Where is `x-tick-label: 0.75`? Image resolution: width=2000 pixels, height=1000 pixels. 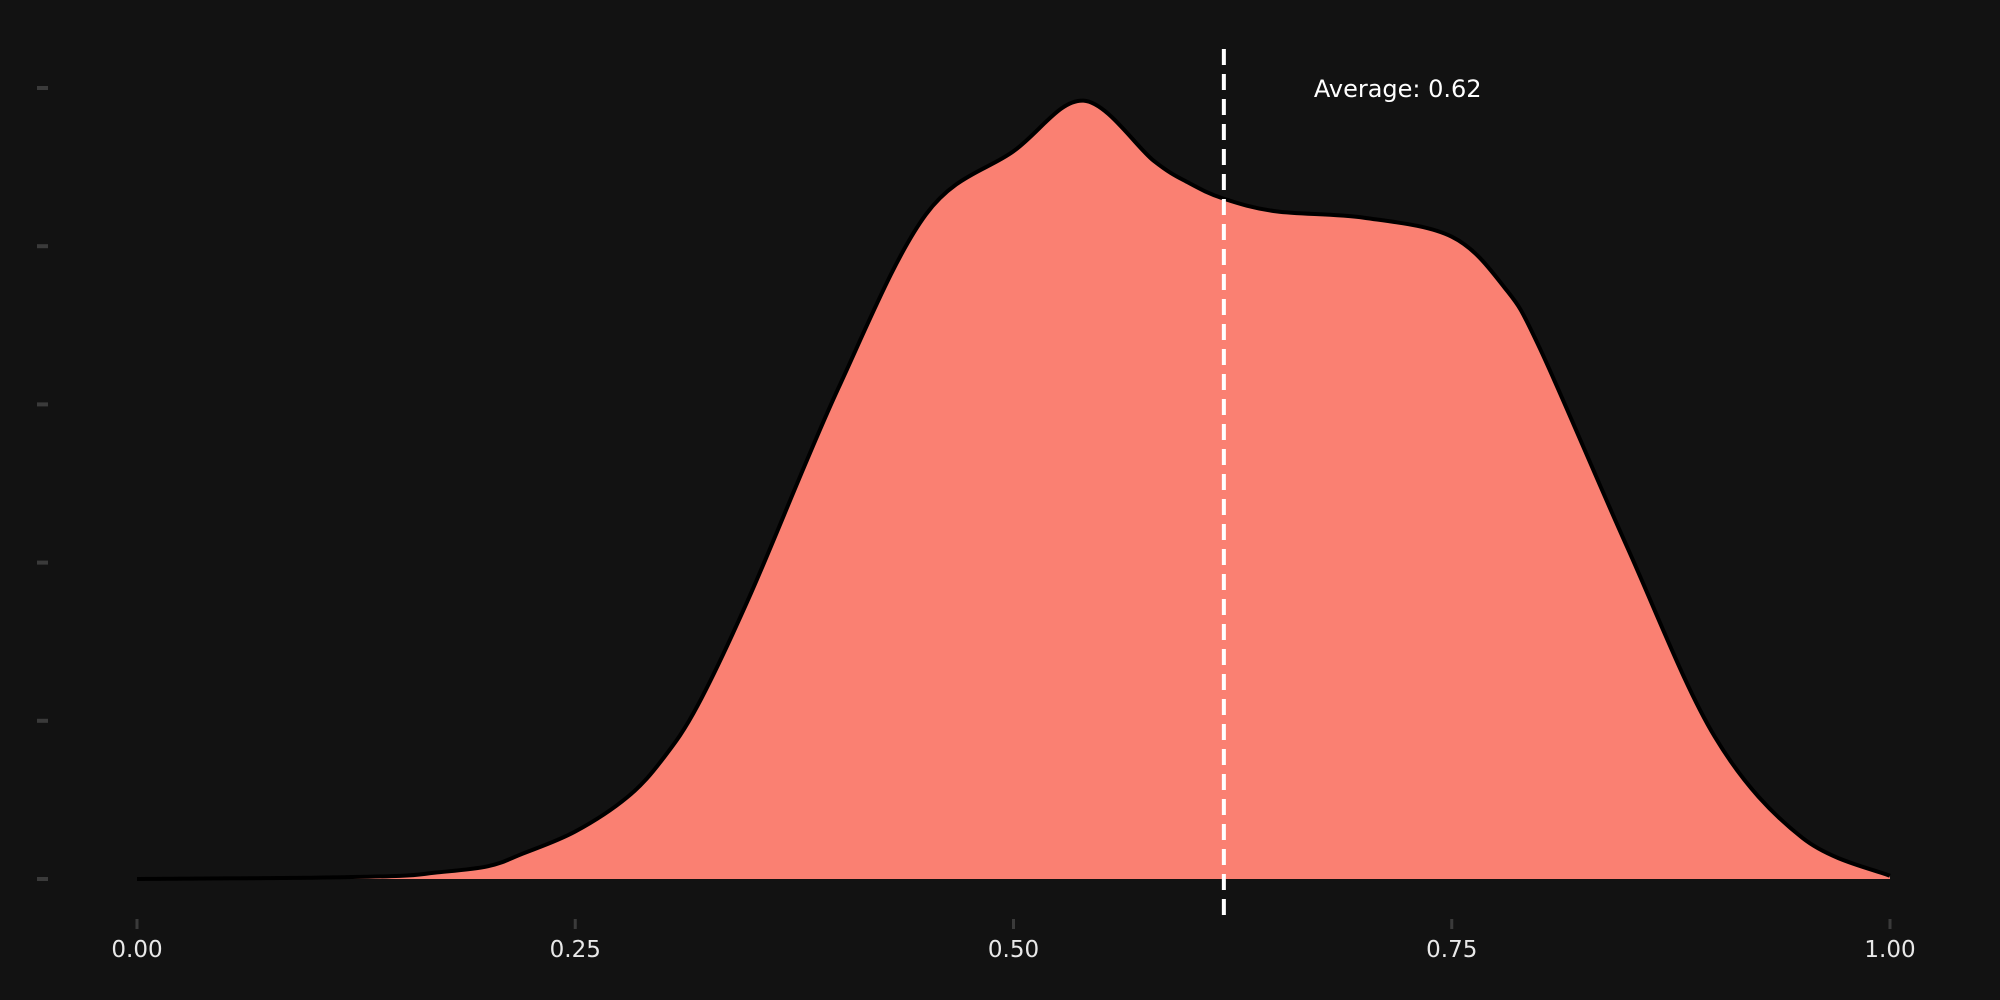 x-tick-label: 0.75 is located at coordinates (1451, 950).